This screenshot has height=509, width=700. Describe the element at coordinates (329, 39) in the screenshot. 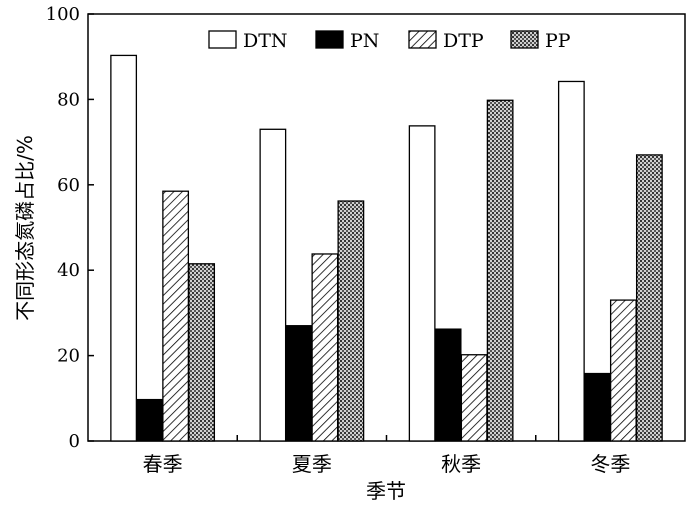

I see `legend-swatch-pn` at that location.